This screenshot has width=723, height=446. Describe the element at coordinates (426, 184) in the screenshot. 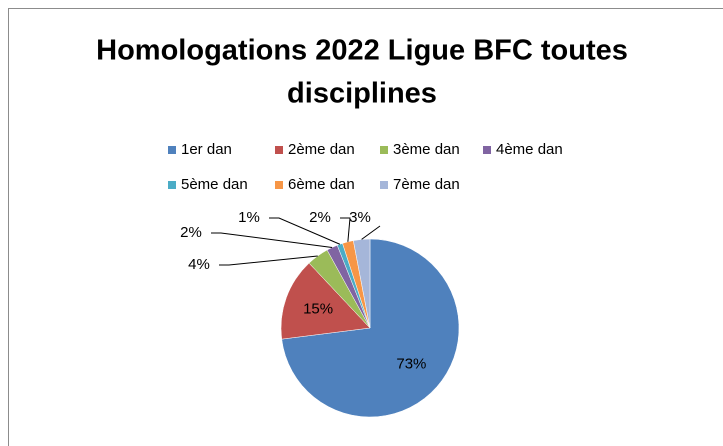

I see `legend-label: 7ème dan` at that location.